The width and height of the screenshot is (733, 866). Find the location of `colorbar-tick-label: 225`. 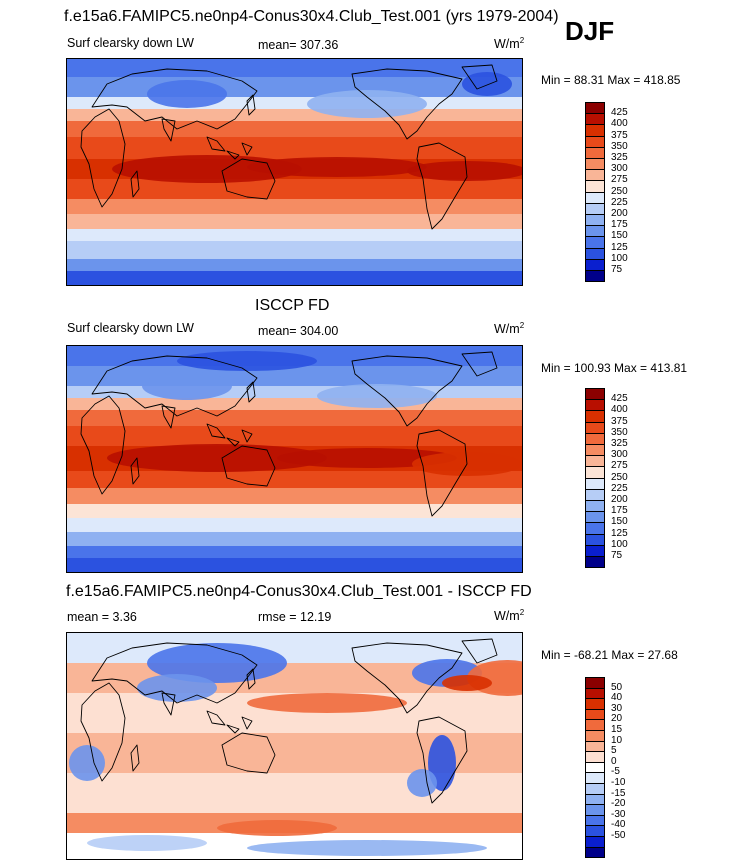

colorbar-tick-label: 225 is located at coordinates (619, 488).